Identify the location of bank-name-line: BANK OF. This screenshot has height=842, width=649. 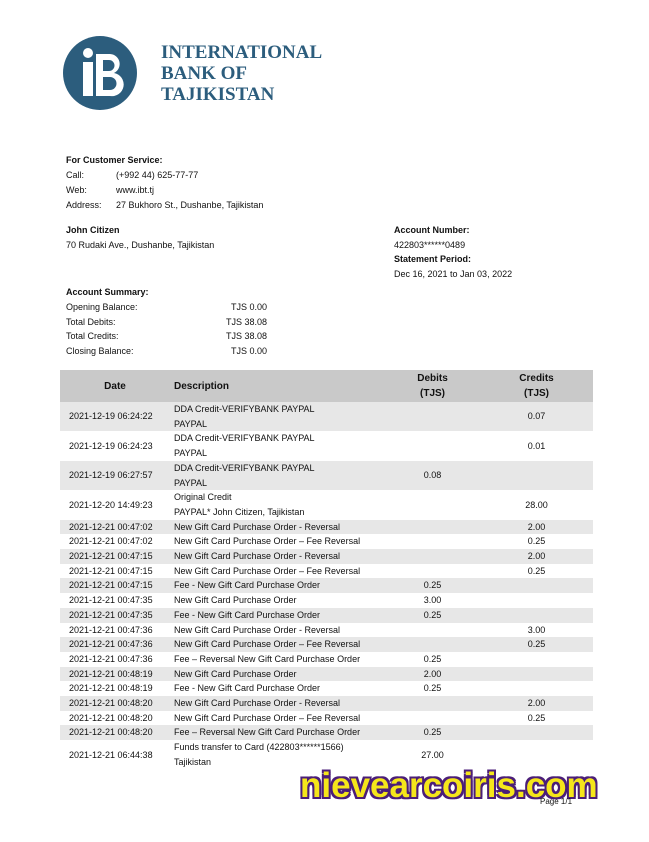
(204, 73).